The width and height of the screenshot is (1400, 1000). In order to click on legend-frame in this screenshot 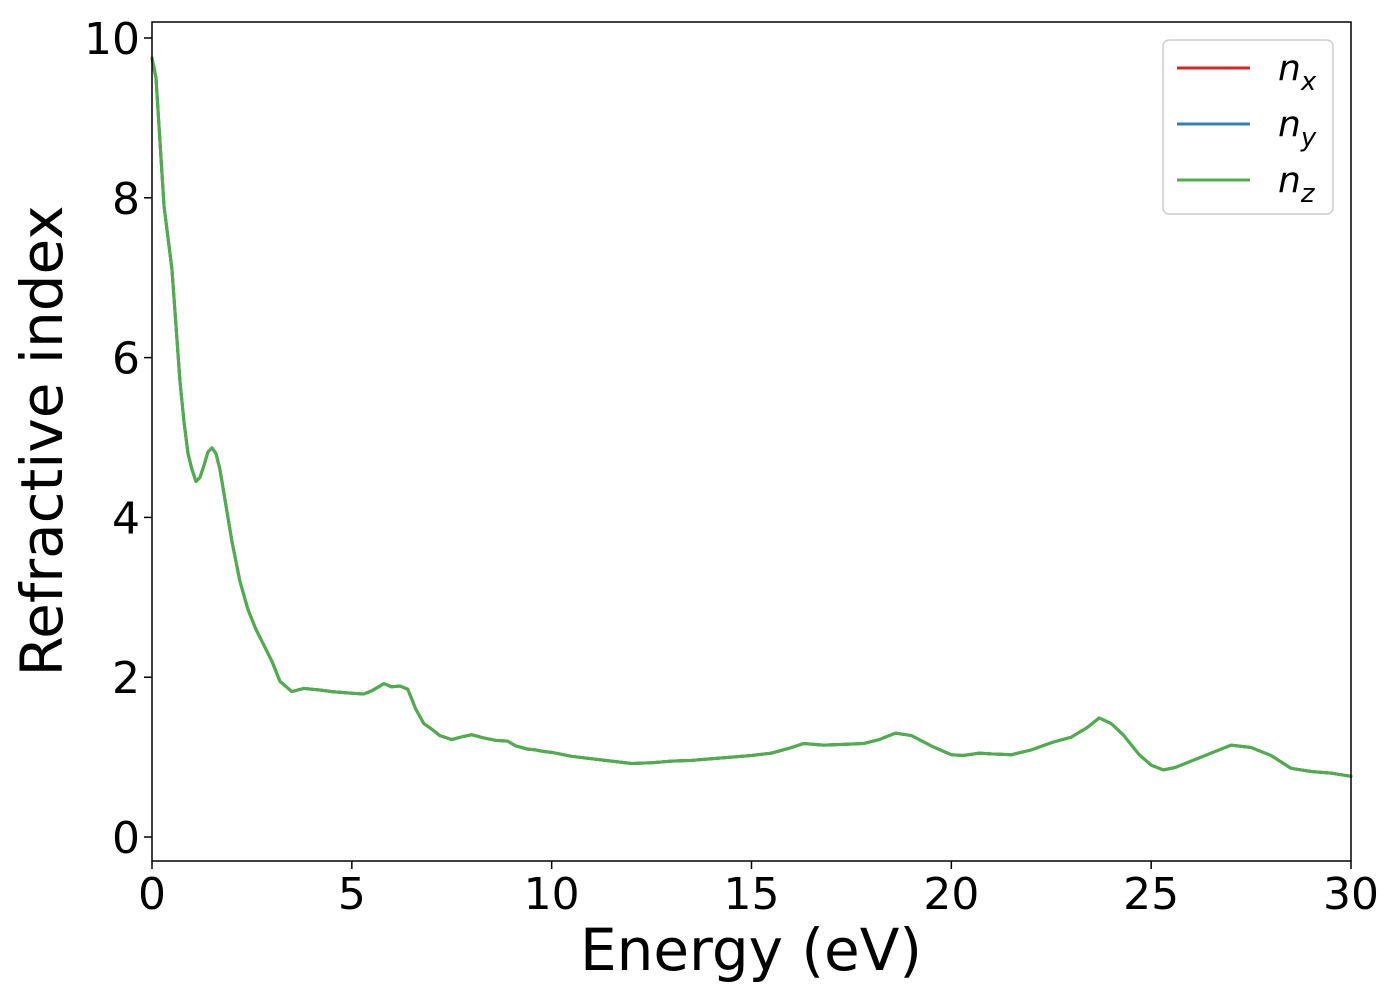, I will do `click(1248, 127)`.